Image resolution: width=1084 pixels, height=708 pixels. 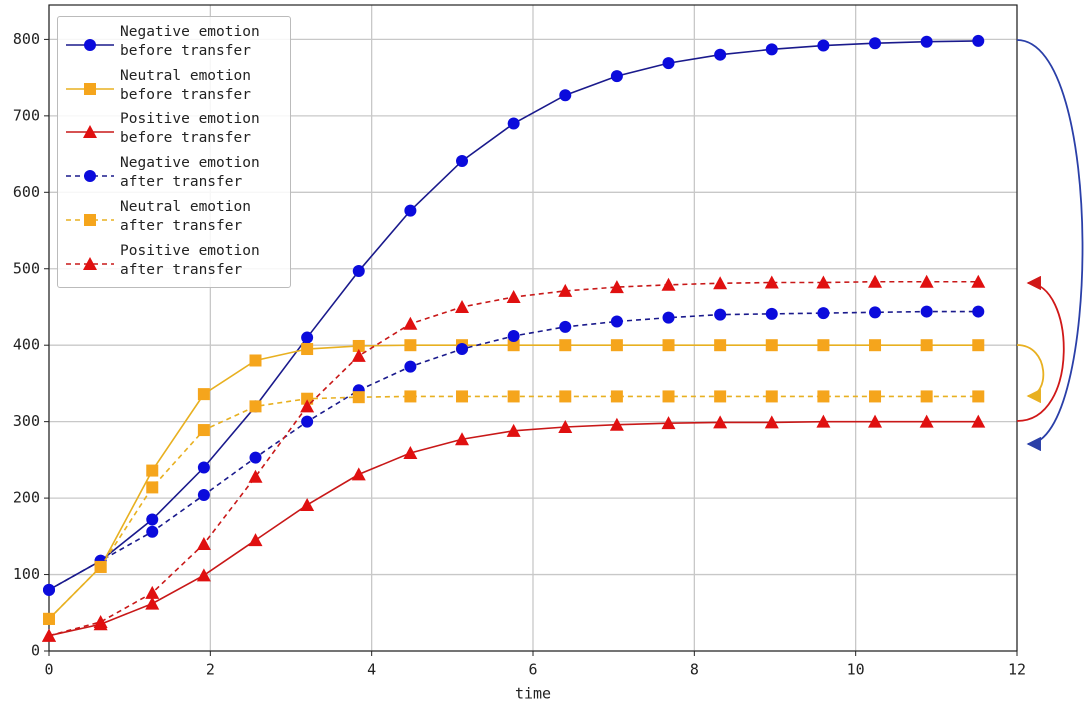 I want to click on legend-label: Positive emotion before transfer, so click(x=190, y=129).